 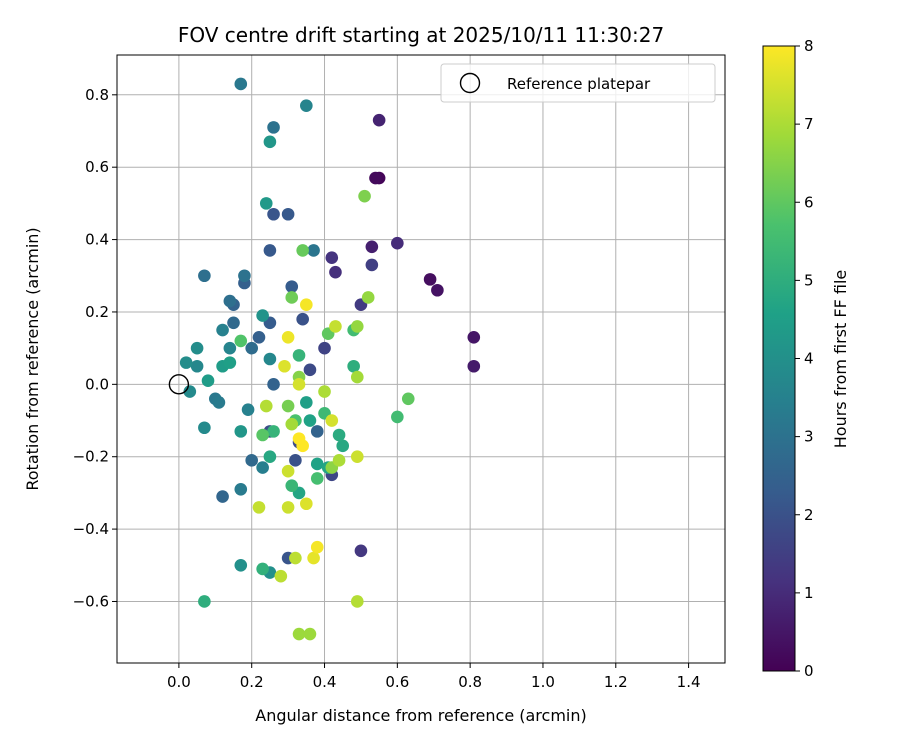 What do you see at coordinates (97, 312) in the screenshot?
I see `y-tick-label: 0.2` at bounding box center [97, 312].